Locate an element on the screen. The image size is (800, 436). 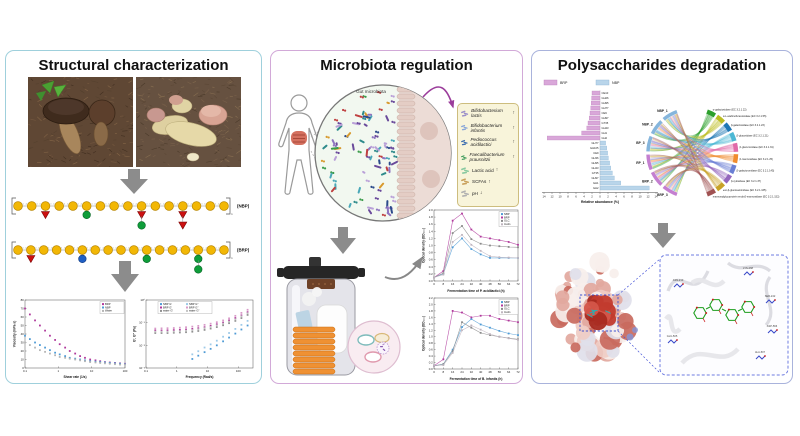
svg-text:Fermentation time of P. acidil: Fermentation time of P. acidilactici (h) is located at coordinates (475, 291).